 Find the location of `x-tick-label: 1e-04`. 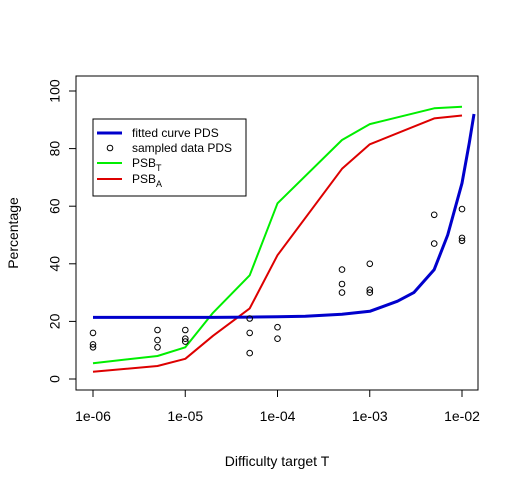

x-tick-label: 1e-04 is located at coordinates (278, 416).